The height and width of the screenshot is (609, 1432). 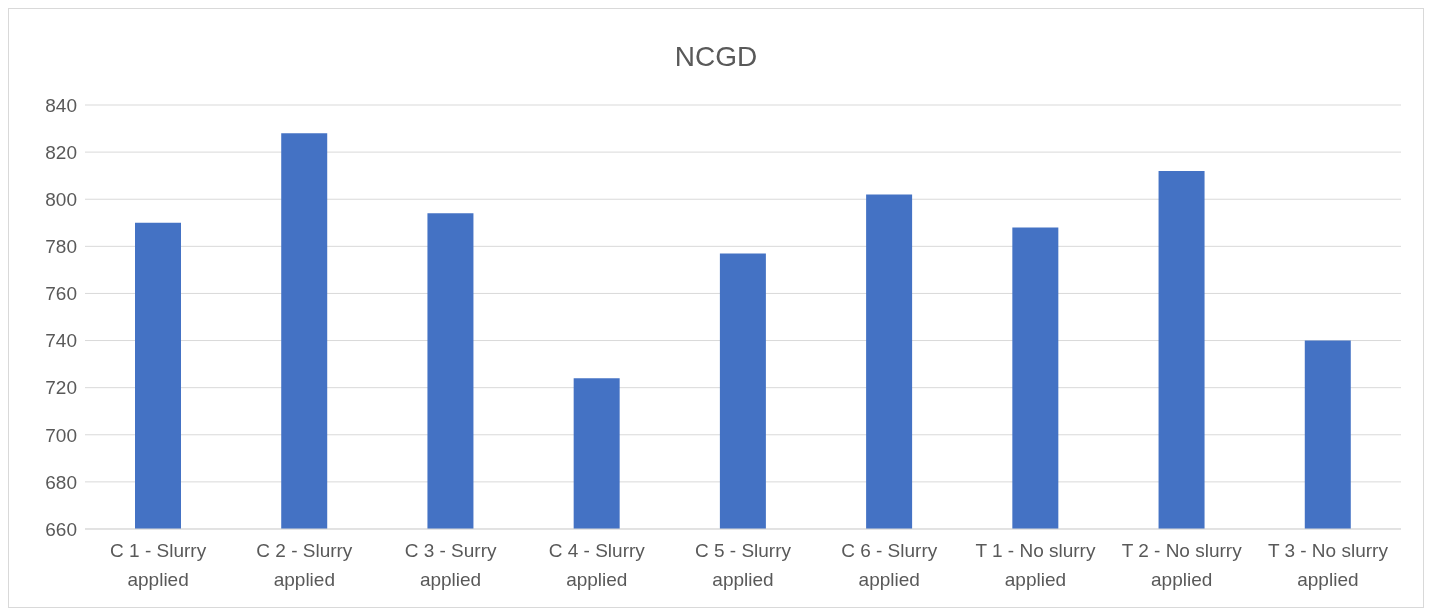 I want to click on y-tick-label: 660, so click(x=61, y=529).